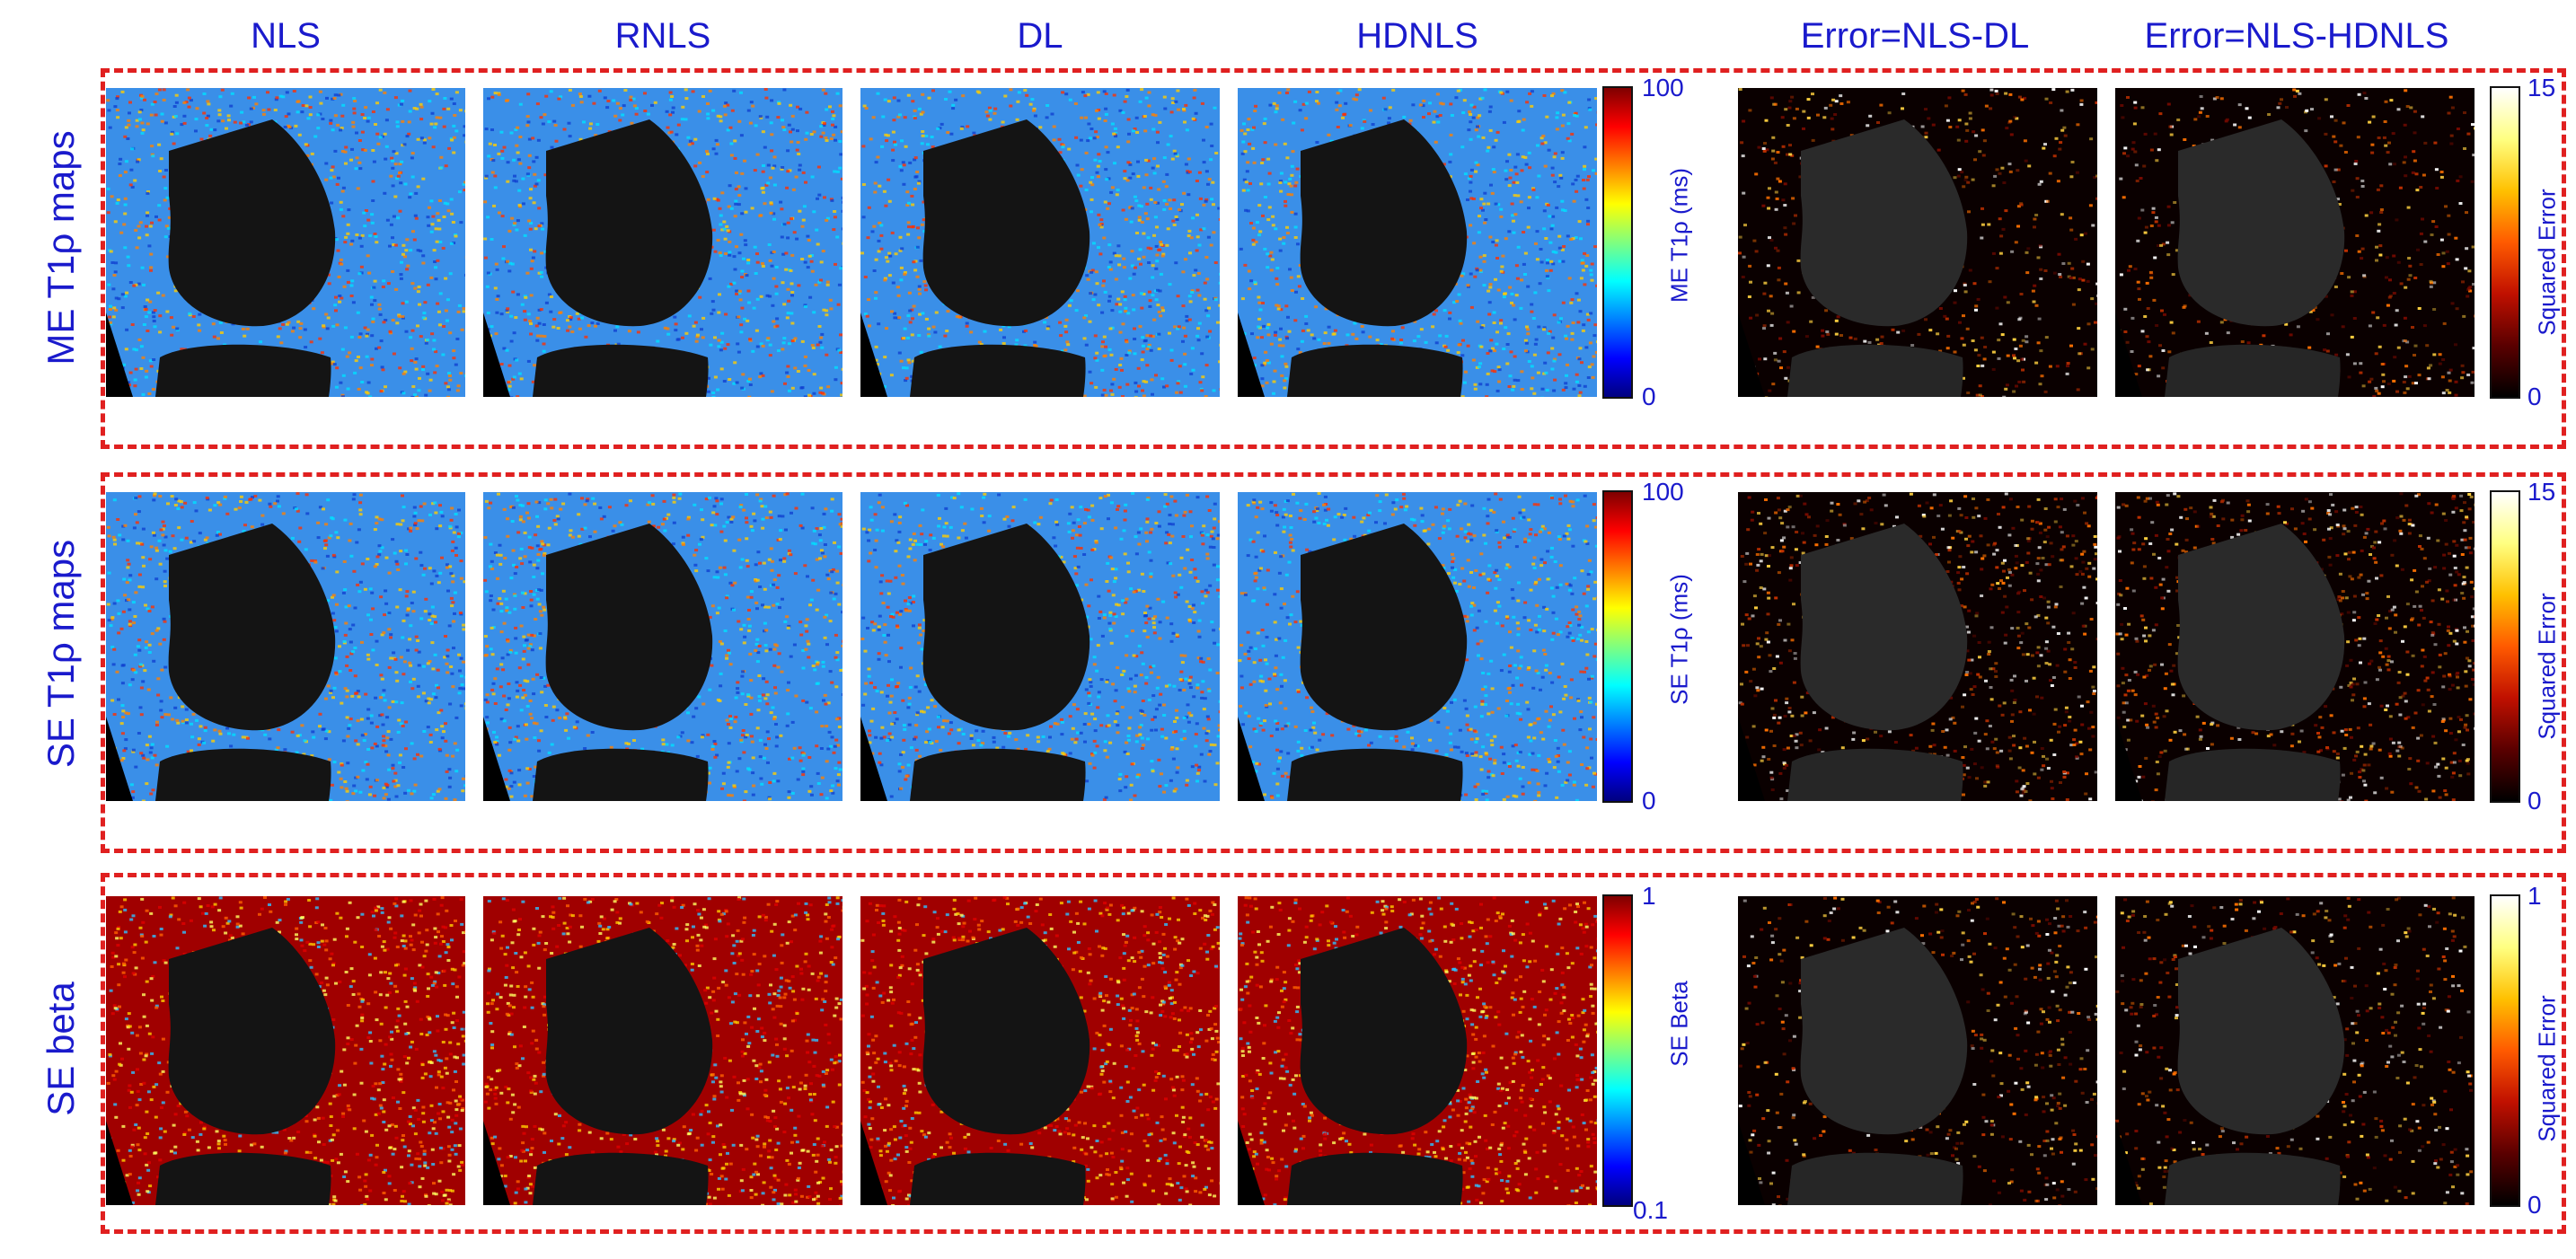  I want to click on colorbar-se-beta, so click(1617, 1050).